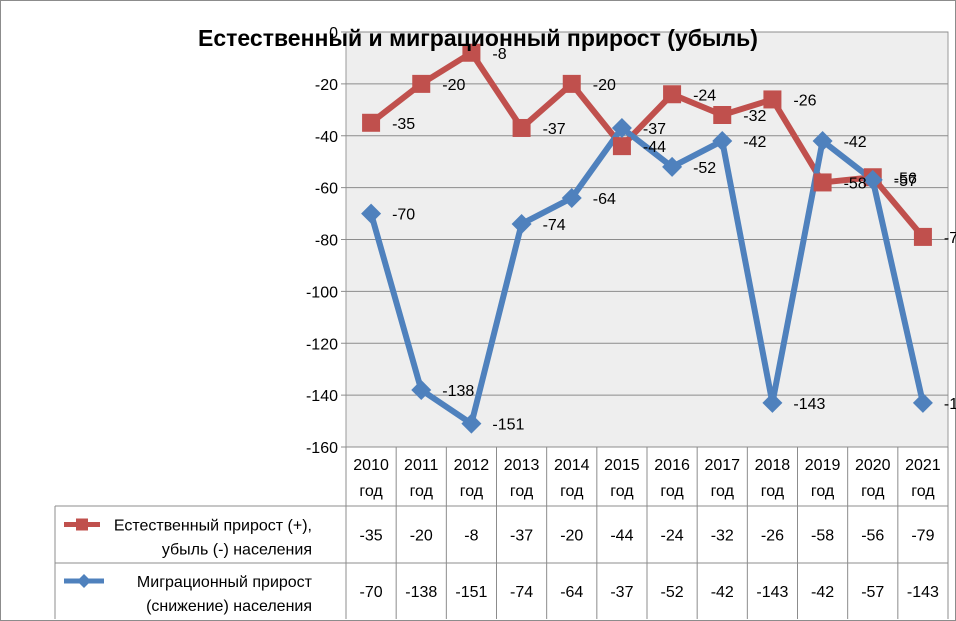  I want to click on table-cell-value: -70, so click(371, 592).